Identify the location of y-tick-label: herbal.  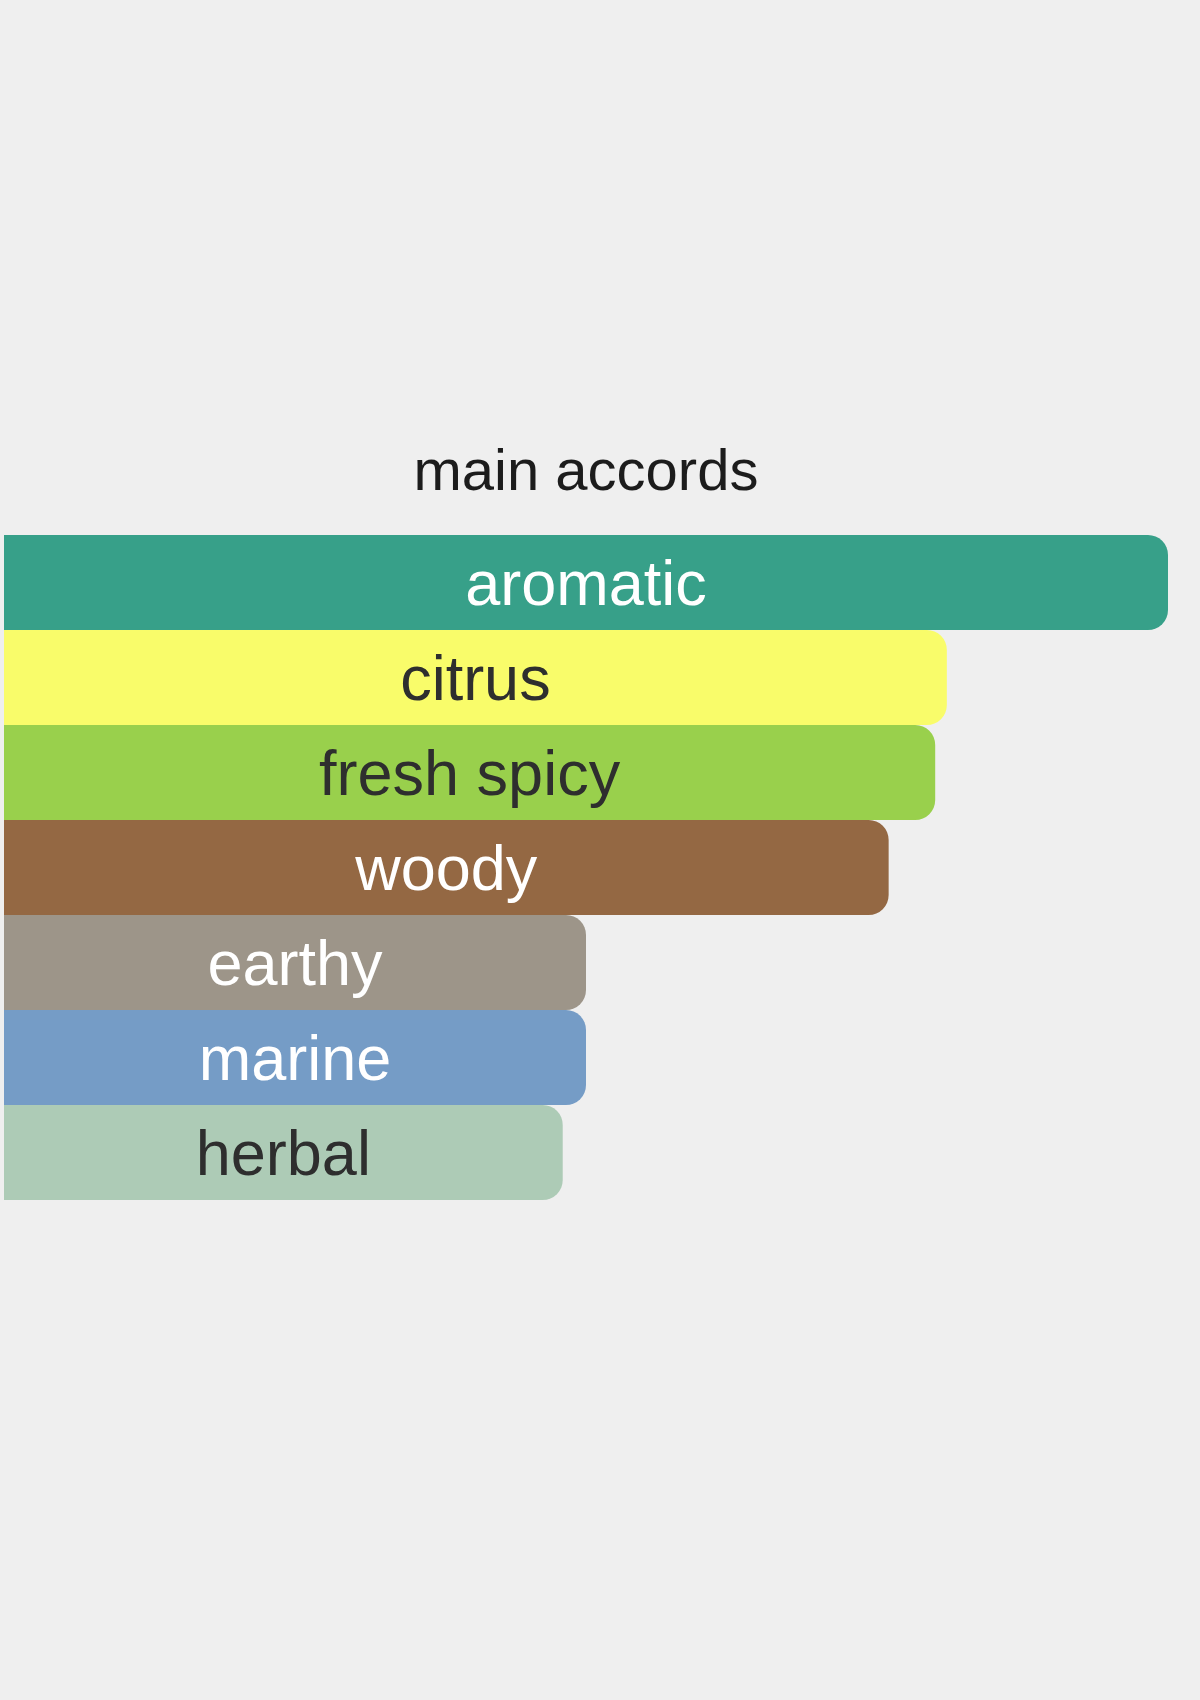
(283, 1152).